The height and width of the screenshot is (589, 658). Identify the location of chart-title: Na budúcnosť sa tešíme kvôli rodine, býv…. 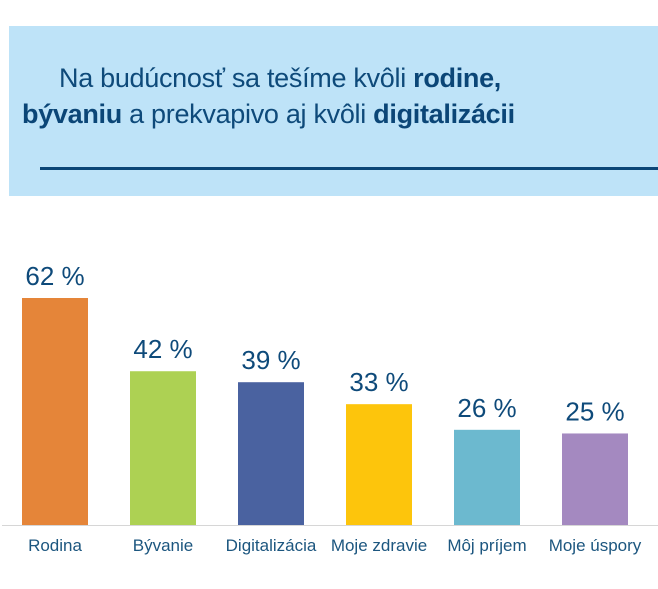
(333, 96).